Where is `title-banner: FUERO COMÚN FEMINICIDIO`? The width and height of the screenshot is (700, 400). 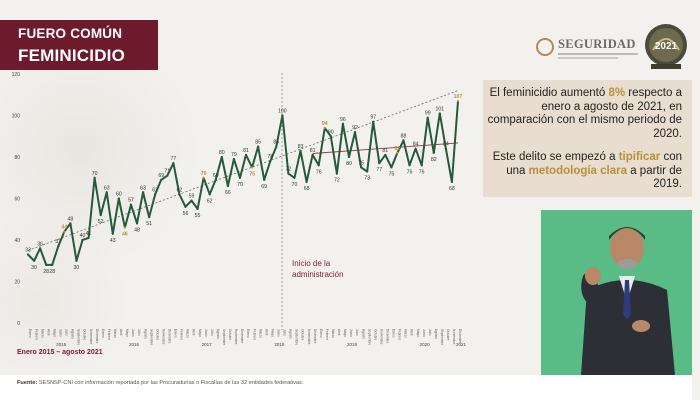
title-banner: FUERO COMÚN FEMINICIDIO is located at coordinates (79, 45).